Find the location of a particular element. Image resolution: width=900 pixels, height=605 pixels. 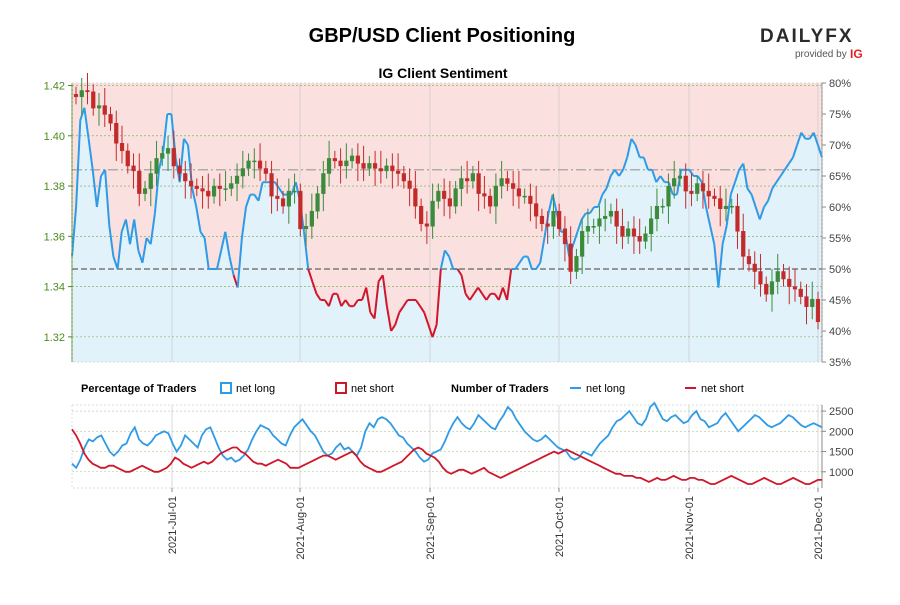

bottom-plot-frame is located at coordinates (447, 446).